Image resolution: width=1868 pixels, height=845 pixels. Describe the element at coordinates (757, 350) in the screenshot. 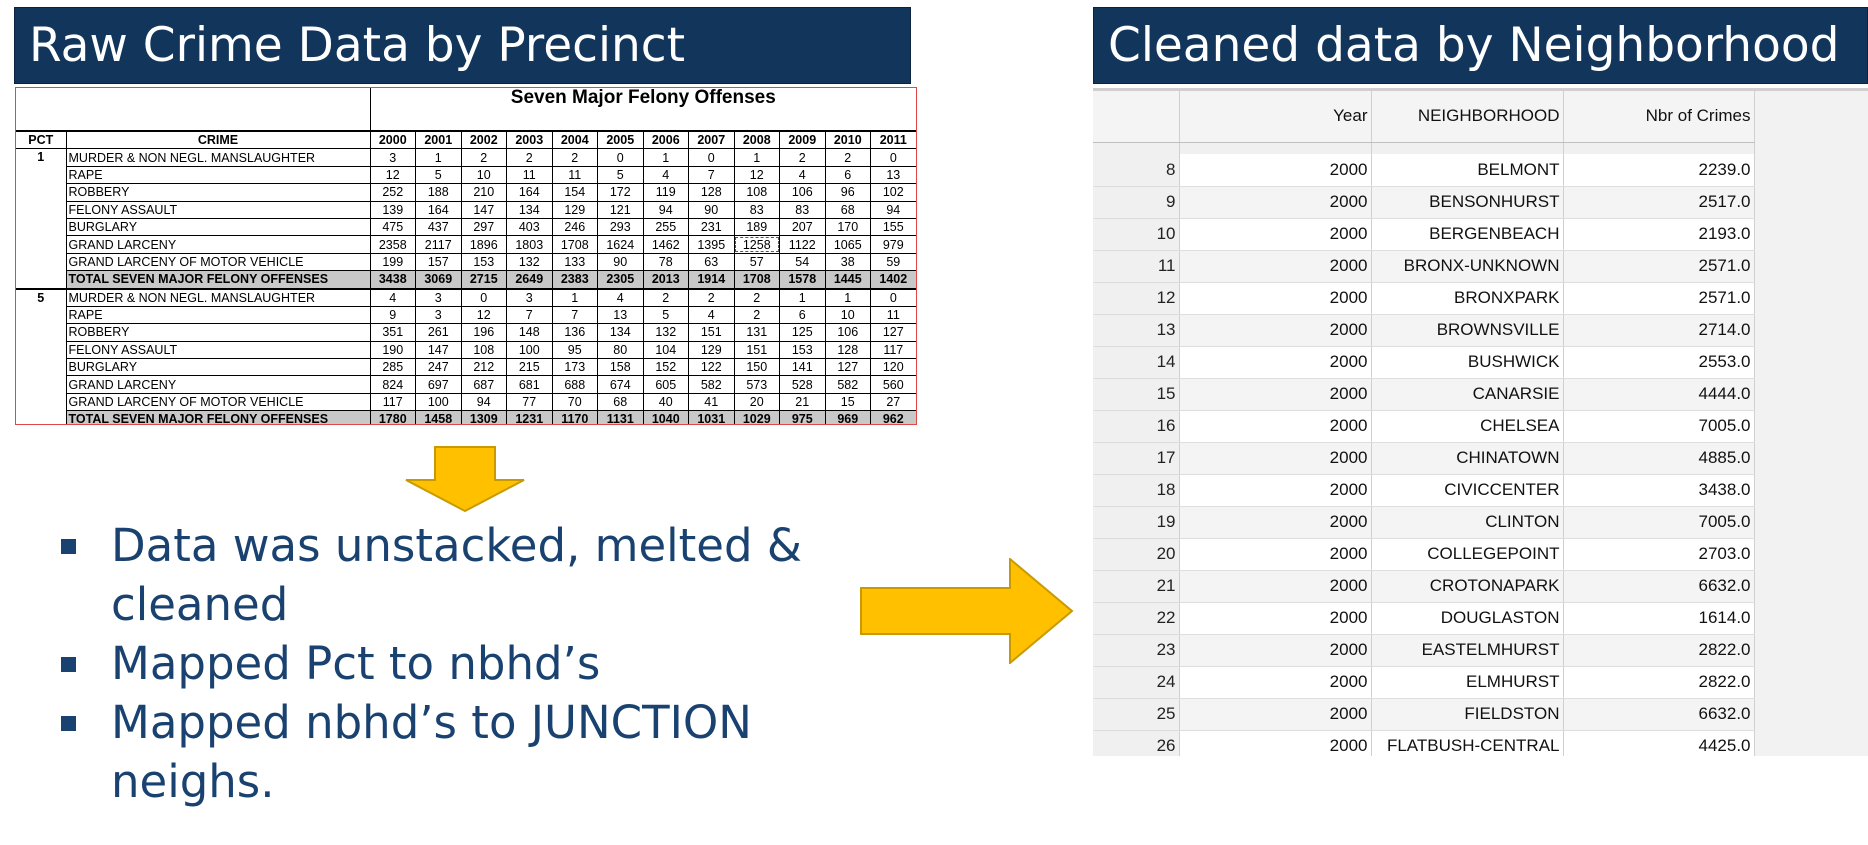

I see `crime-count-cell: 151` at that location.